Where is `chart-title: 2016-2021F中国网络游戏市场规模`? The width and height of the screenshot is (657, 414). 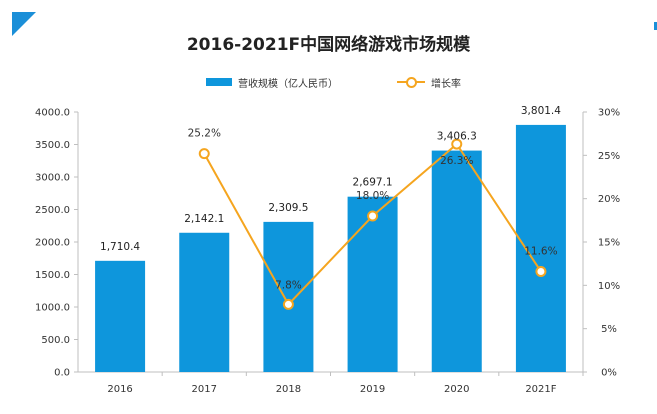
chart-title: 2016-2021F中国网络游戏市场规模 is located at coordinates (328, 45).